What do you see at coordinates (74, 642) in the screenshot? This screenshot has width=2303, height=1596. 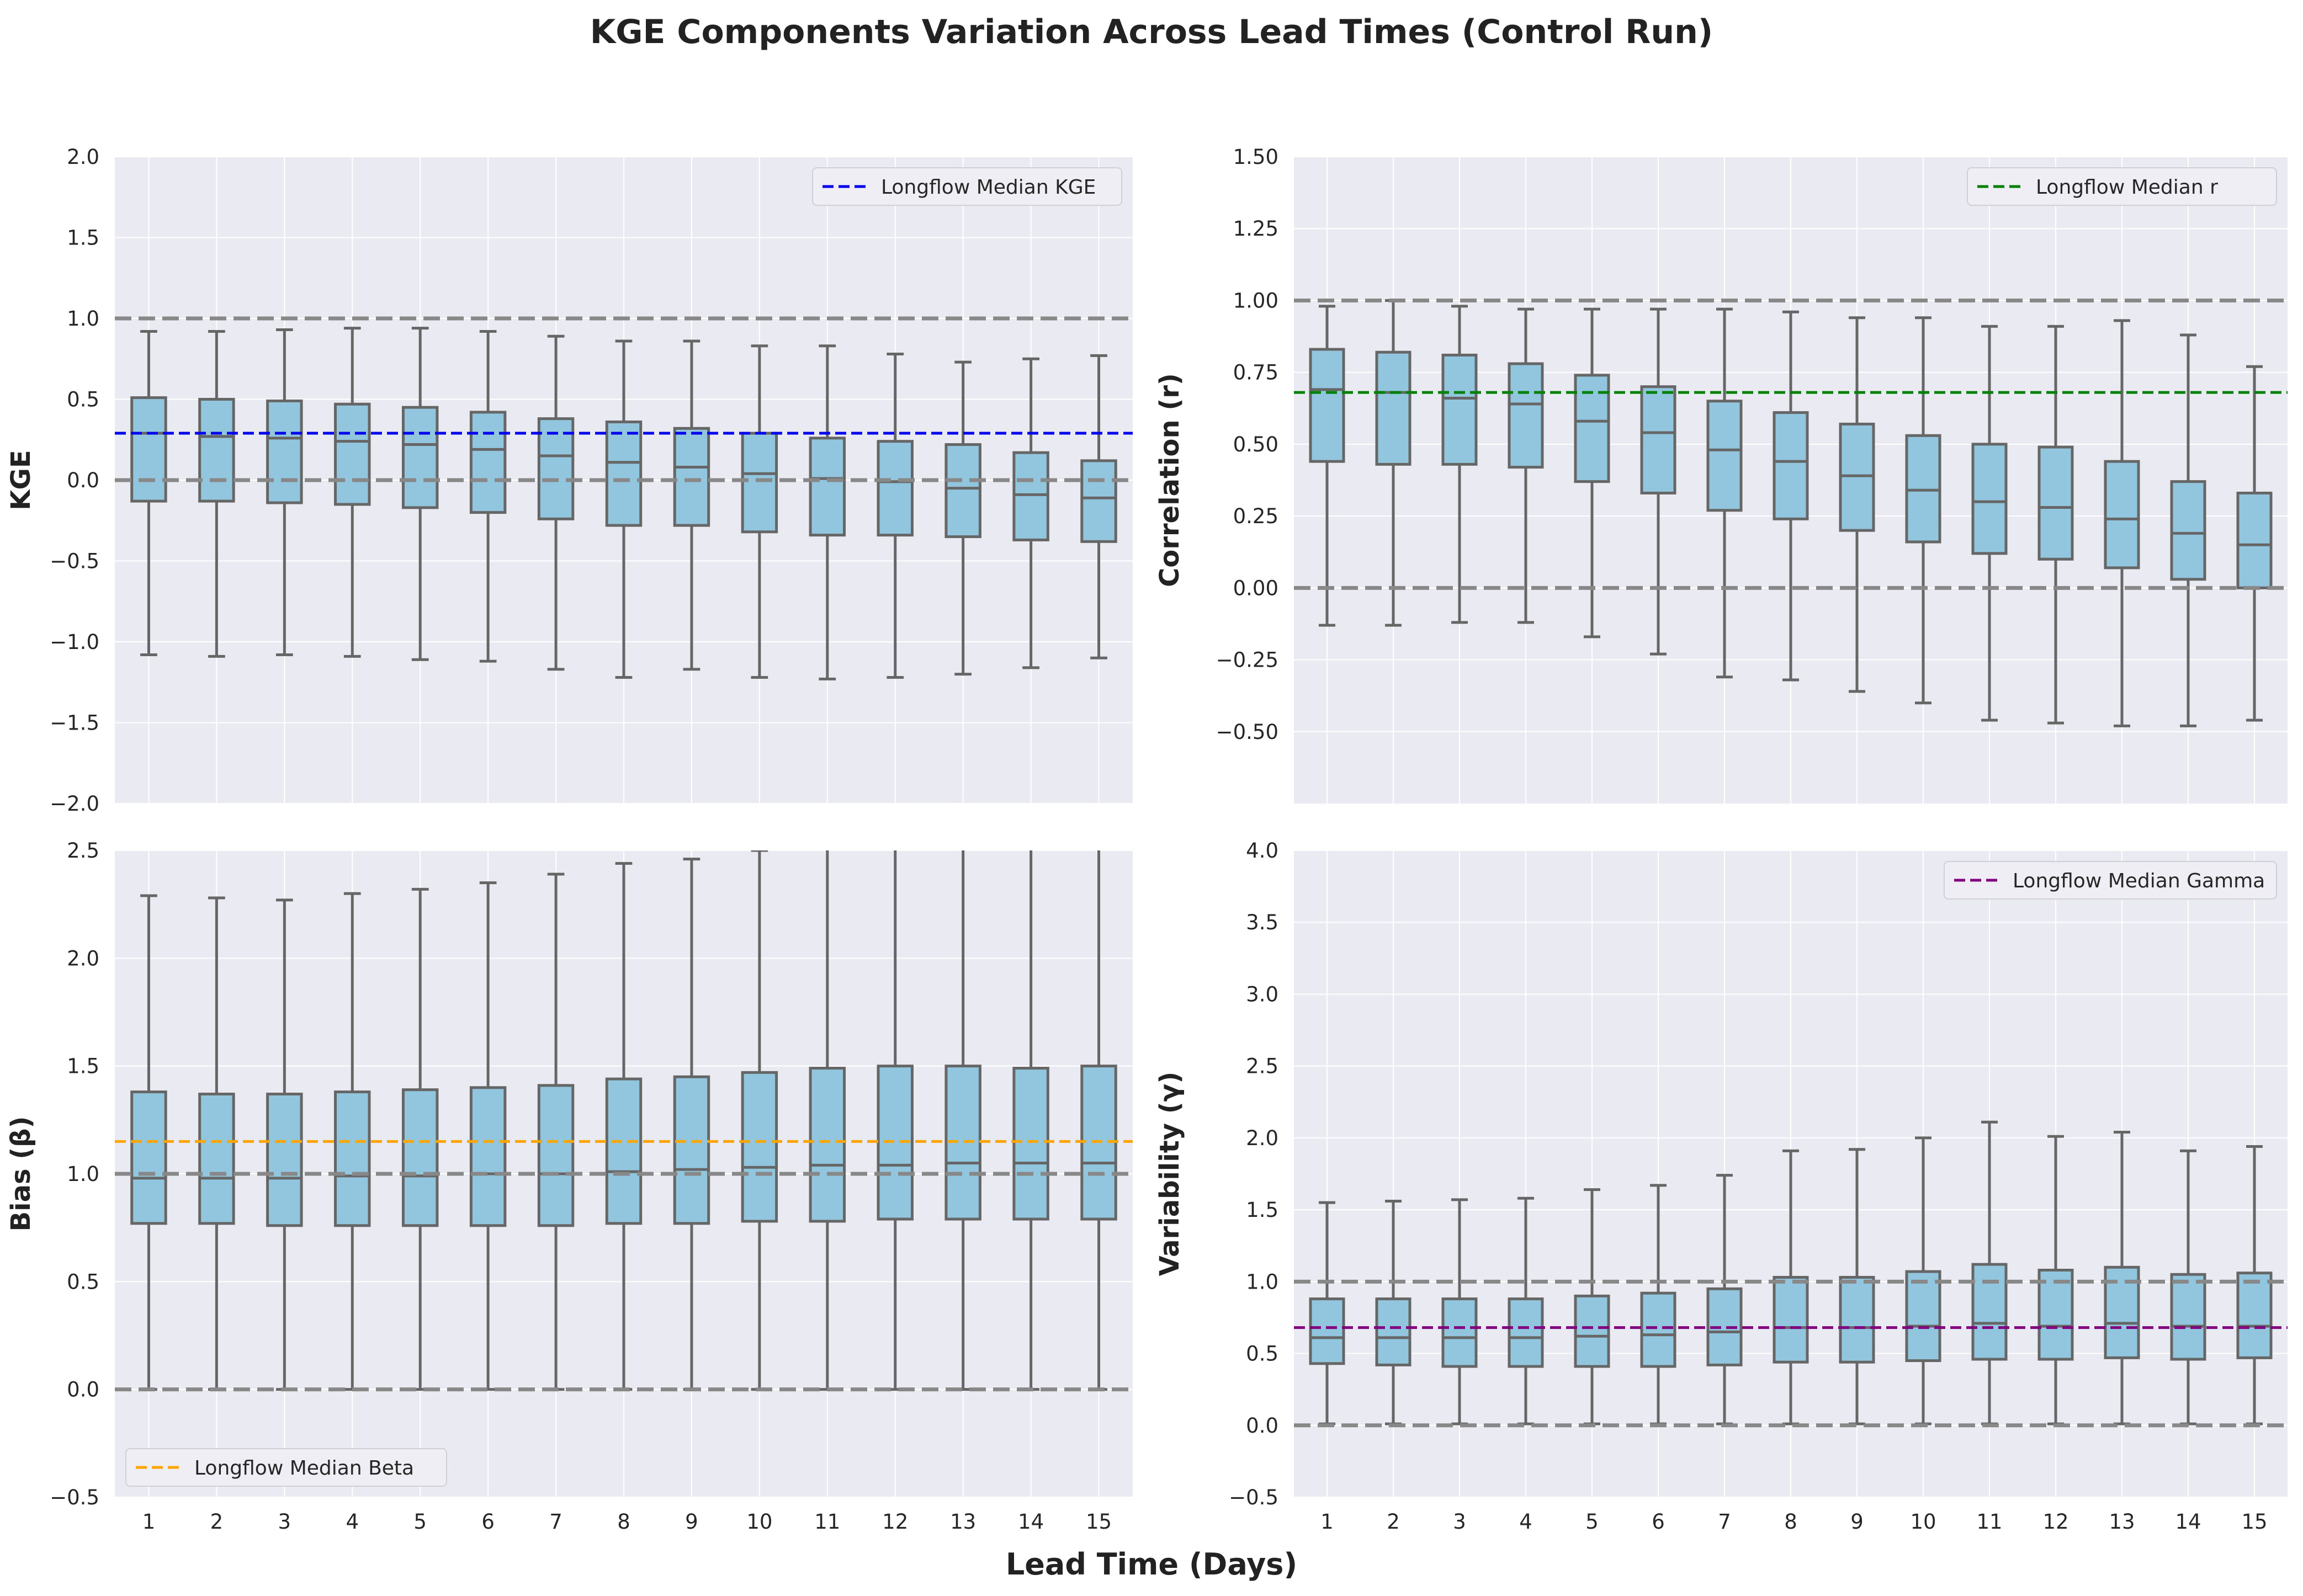 I see `y-tick-label: −1.0` at bounding box center [74, 642].